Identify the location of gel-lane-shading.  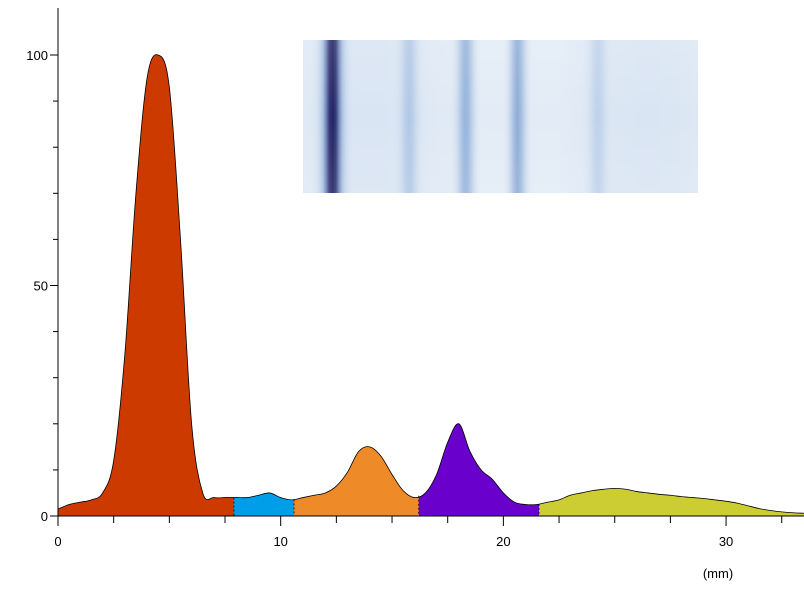
(500, 116).